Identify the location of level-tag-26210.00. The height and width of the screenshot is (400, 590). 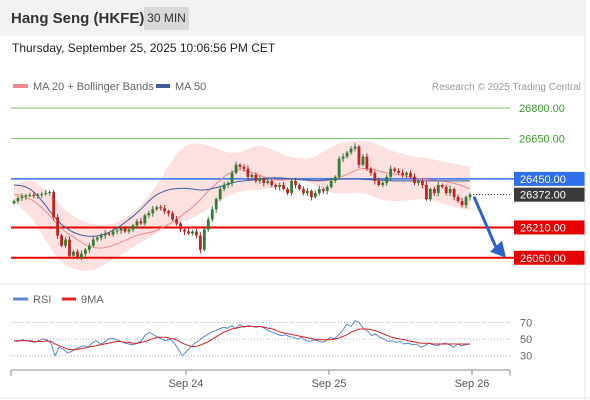
(549, 227).